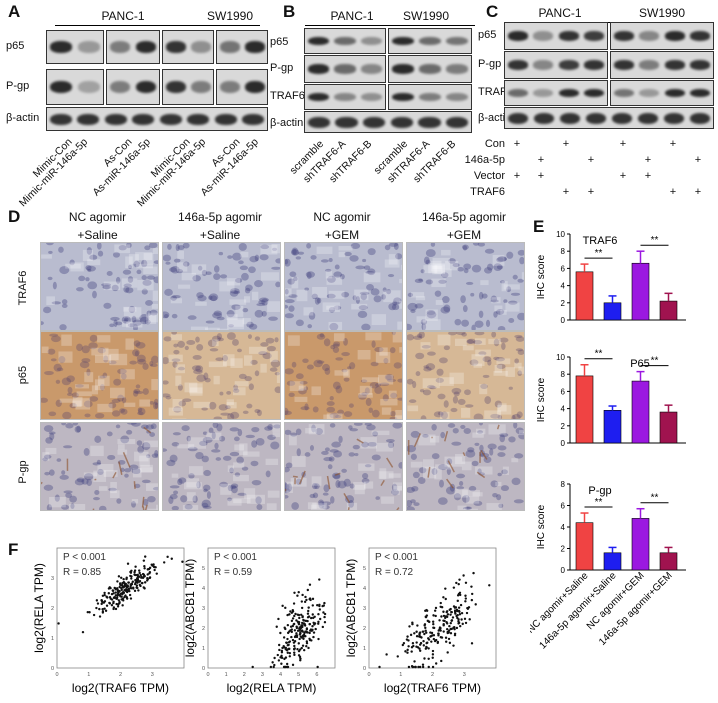 Image resolution: width=718 pixels, height=703 pixels. What do you see at coordinates (123, 16) in the screenshot?
I see `cell-line-header: PANC-1` at bounding box center [123, 16].